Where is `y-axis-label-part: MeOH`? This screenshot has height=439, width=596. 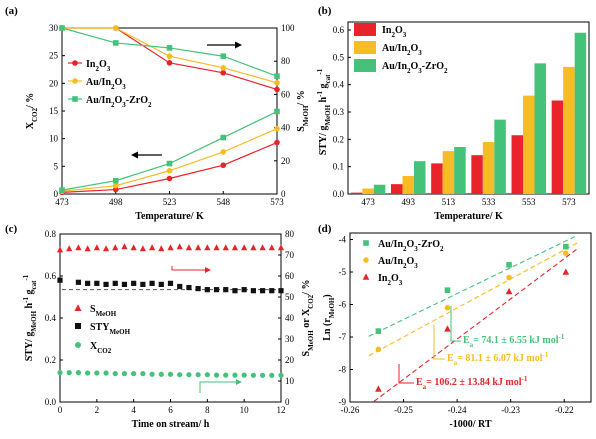
y-axis-label-part: MeOH is located at coordinates (328, 114).